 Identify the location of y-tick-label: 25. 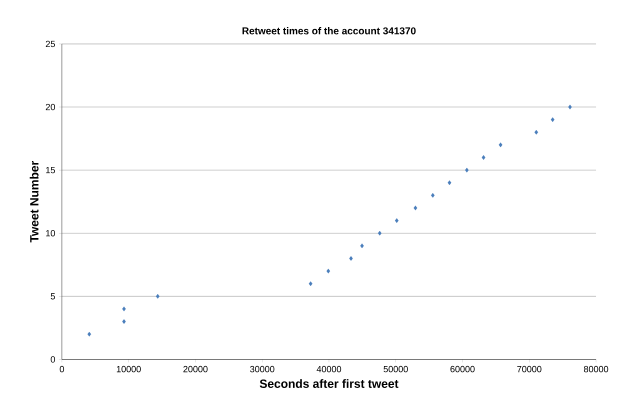
(51, 43).